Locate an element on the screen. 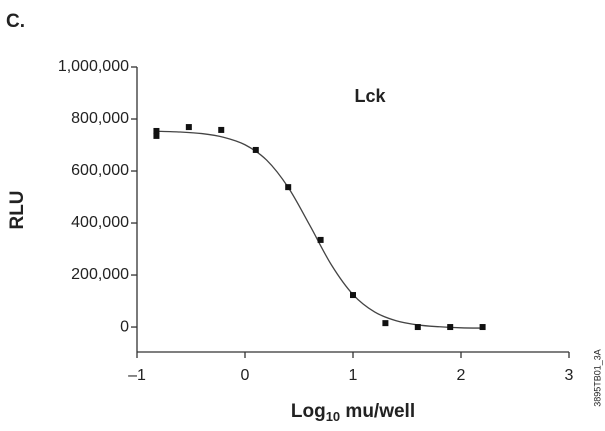 The image size is (605, 431). x-axis-label: Log10 mu/well is located at coordinates (353, 412).